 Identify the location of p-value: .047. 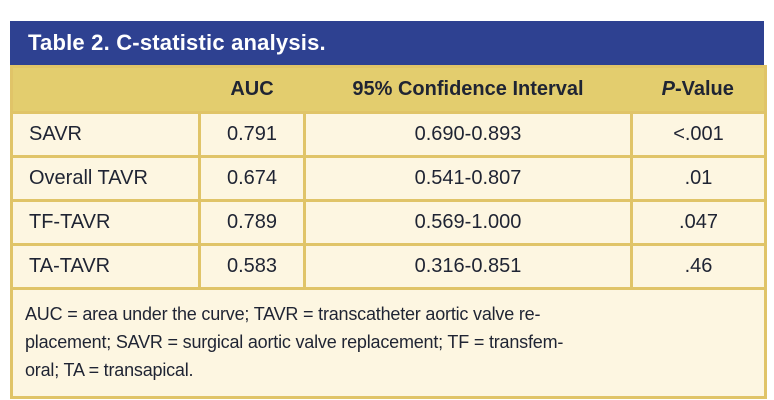
(698, 222).